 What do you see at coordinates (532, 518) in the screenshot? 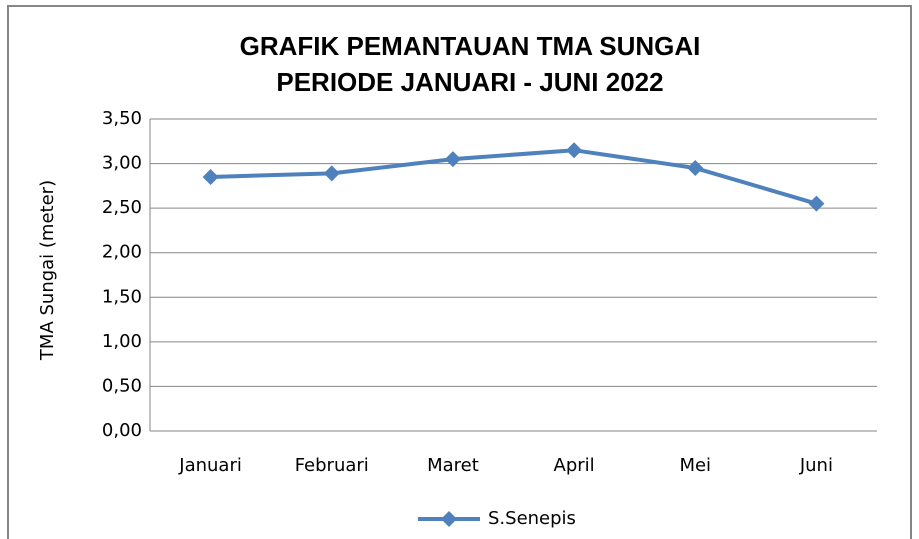
I see `legend-label: S.Senepis` at bounding box center [532, 518].